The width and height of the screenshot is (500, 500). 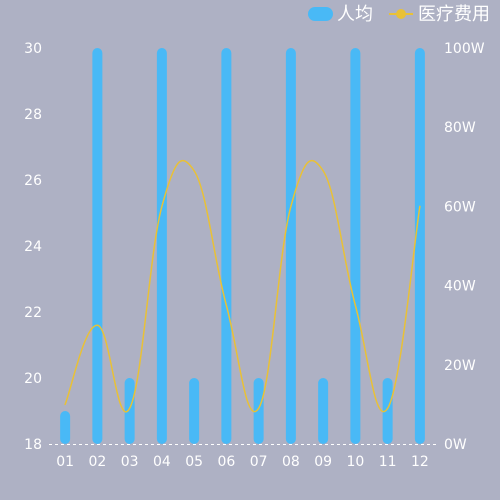 What do you see at coordinates (420, 462) in the screenshot?
I see `x-tick-label: 12` at bounding box center [420, 462].